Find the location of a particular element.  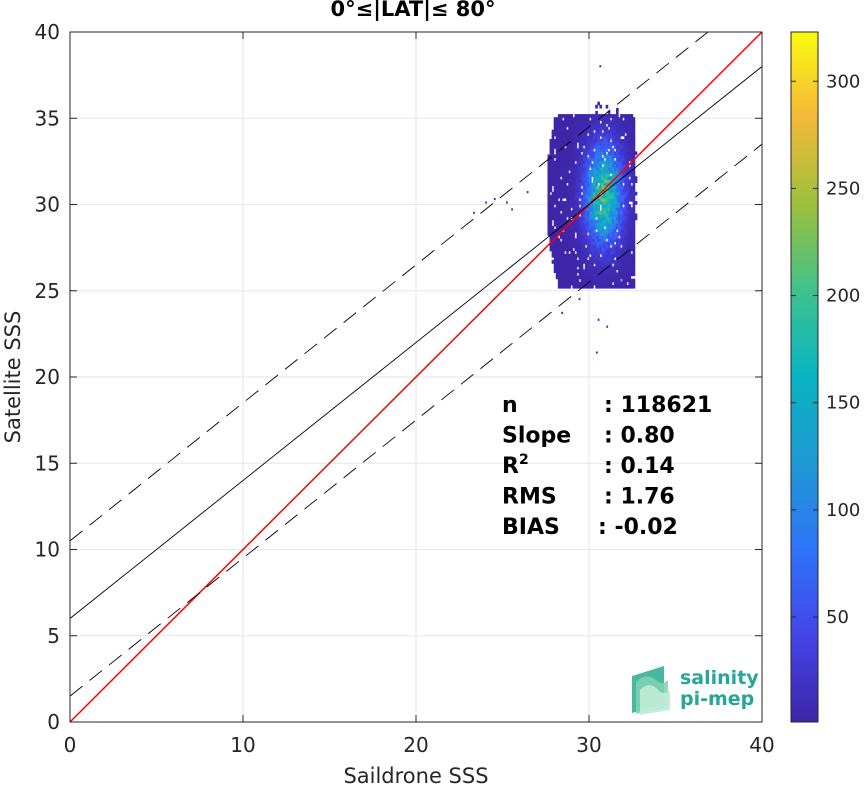

y-tick-label: 0 is located at coordinates (53, 722).